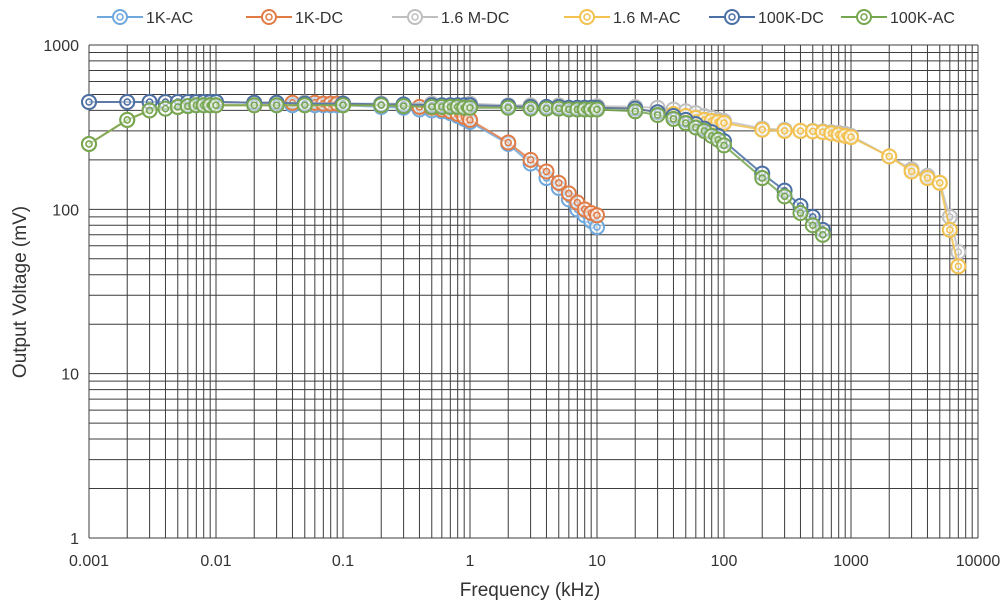  Describe the element at coordinates (475, 18) in the screenshot. I see `legend-label: 1.6 M-DC` at that location.